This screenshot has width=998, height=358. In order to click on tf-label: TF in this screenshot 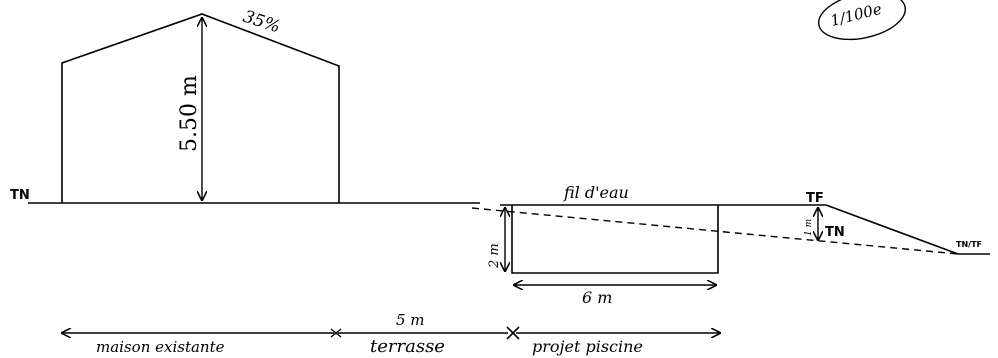, I will do `click(815, 198)`.